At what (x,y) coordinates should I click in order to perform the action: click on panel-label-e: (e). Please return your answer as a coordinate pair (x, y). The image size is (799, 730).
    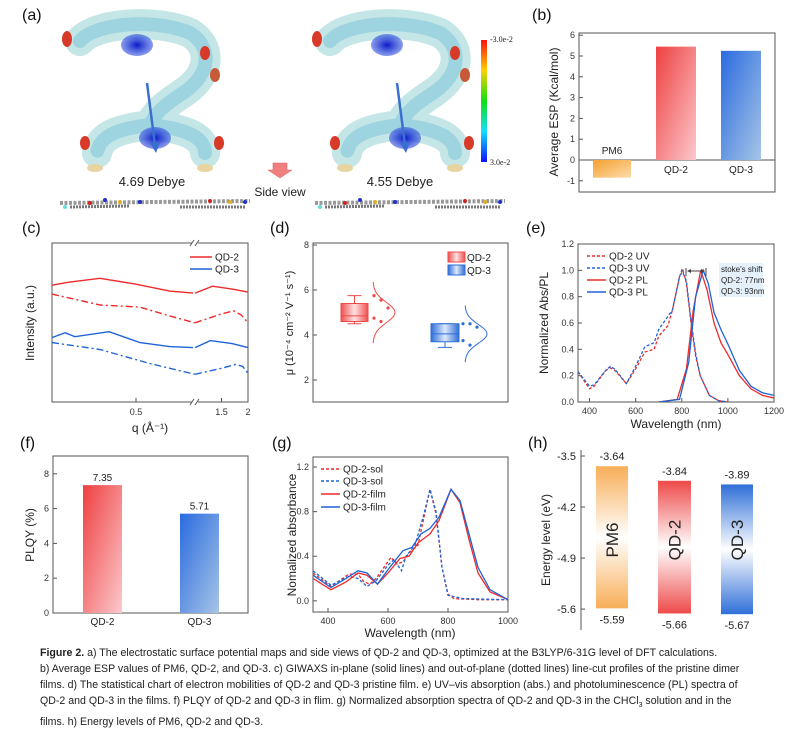
    Looking at the image, I should click on (536, 228).